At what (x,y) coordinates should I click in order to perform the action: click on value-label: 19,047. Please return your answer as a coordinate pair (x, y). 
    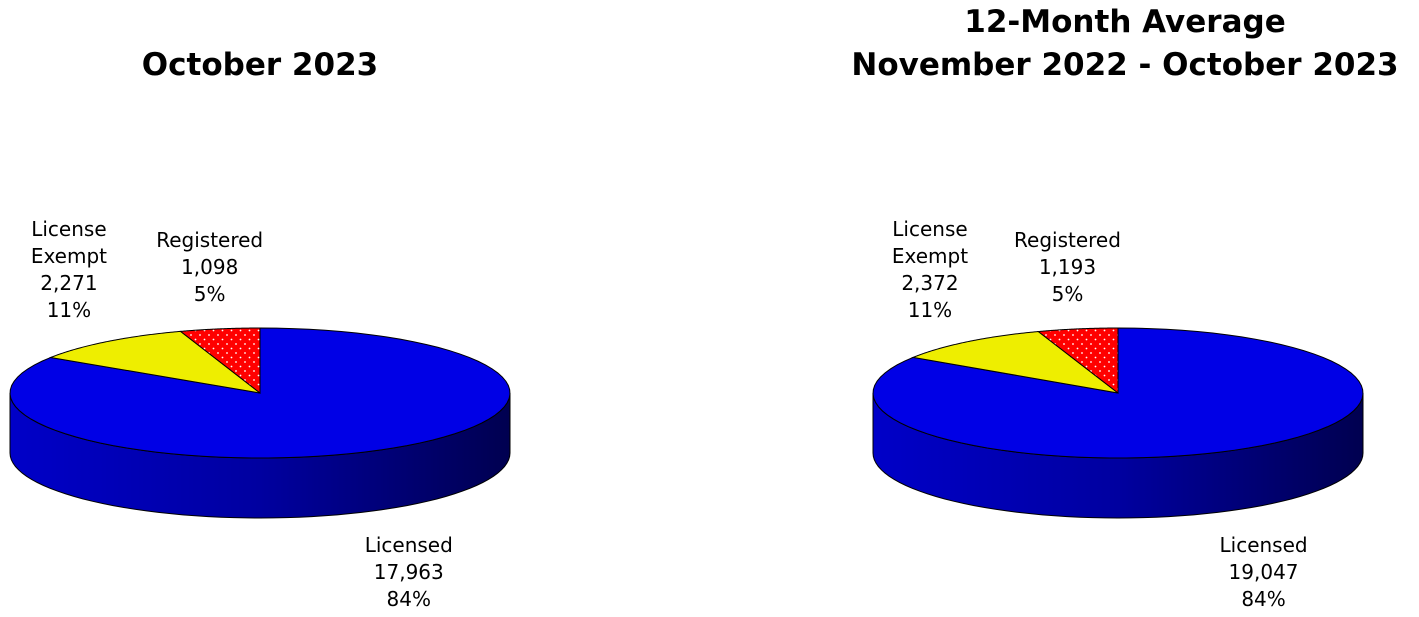
    Looking at the image, I should click on (1263, 572).